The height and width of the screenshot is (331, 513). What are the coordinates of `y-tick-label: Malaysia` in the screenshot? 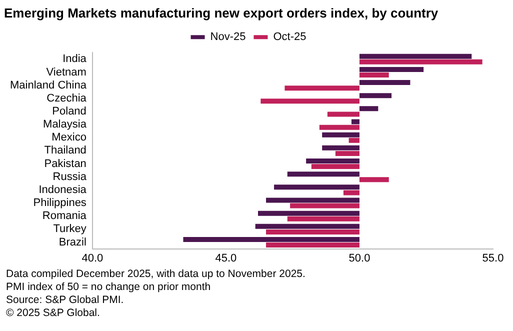 It's located at (65, 124).